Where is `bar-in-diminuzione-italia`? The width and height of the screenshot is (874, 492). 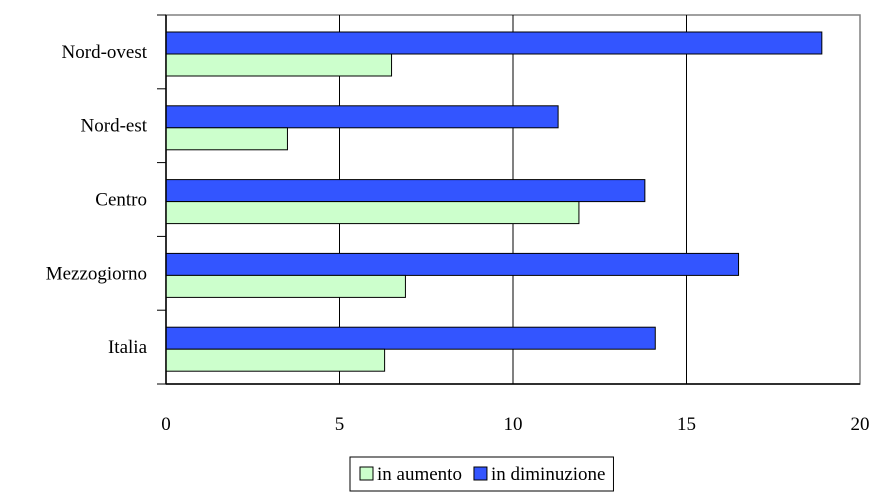 bar-in-diminuzione-italia is located at coordinates (410, 338).